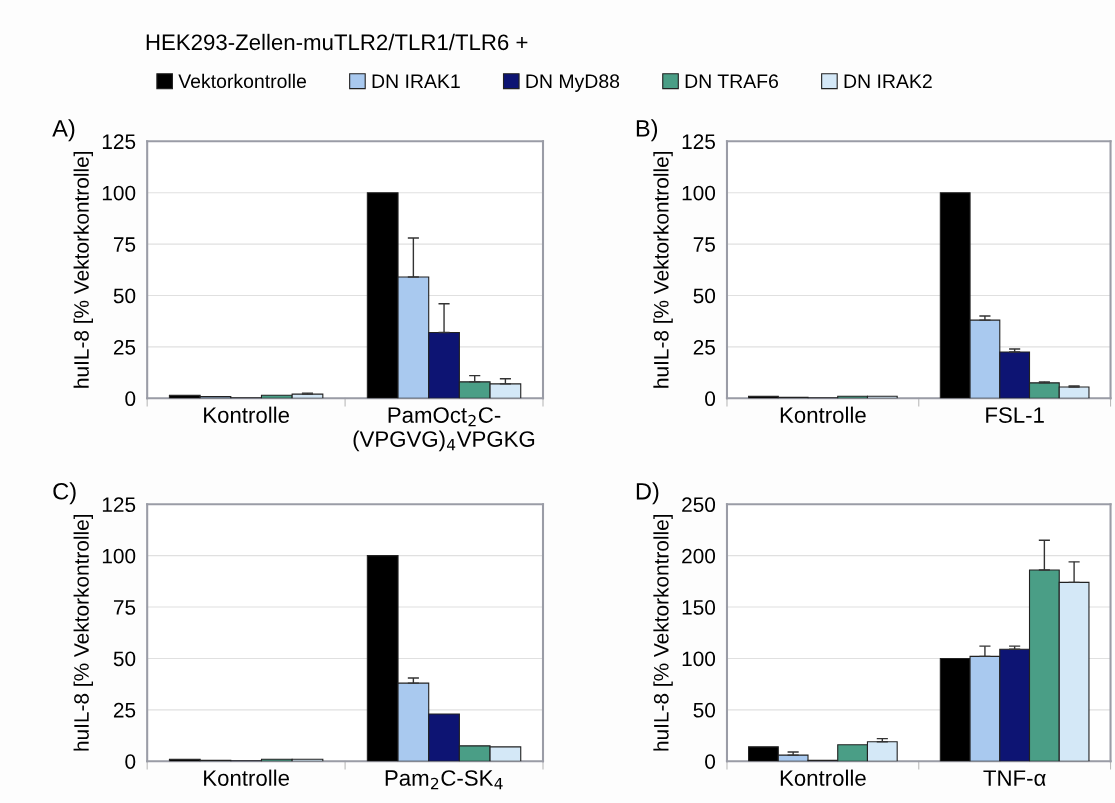  What do you see at coordinates (699, 556) in the screenshot?
I see `y-tick-label: 200` at bounding box center [699, 556].